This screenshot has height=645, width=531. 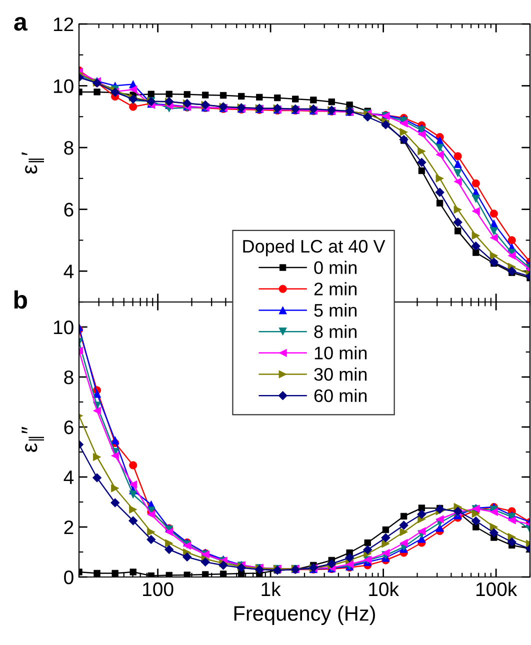 I want to click on y-tick-label: 12, so click(x=64, y=24).